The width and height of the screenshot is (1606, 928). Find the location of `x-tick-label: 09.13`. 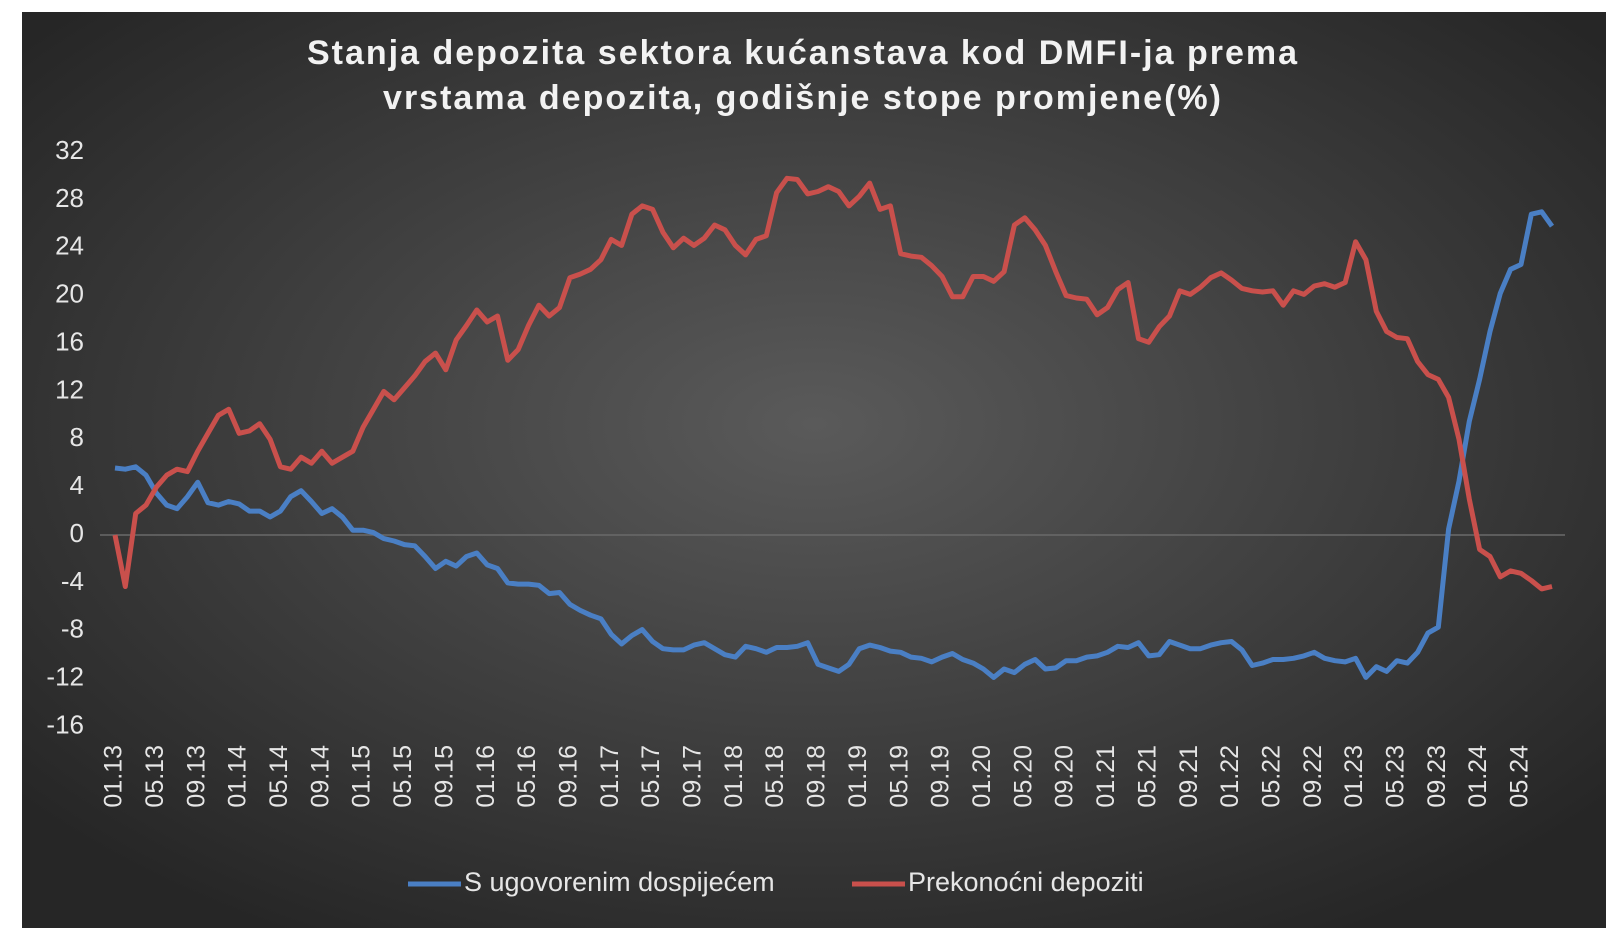

x-tick-label: 09.13 is located at coordinates (196, 776).